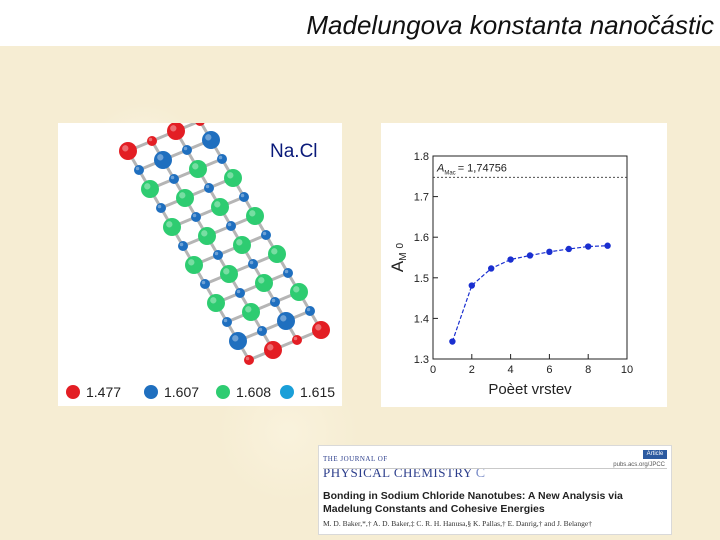 This screenshot has height=540, width=720. Describe the element at coordinates (495, 468) in the screenshot. I see `journal-divider` at that location.